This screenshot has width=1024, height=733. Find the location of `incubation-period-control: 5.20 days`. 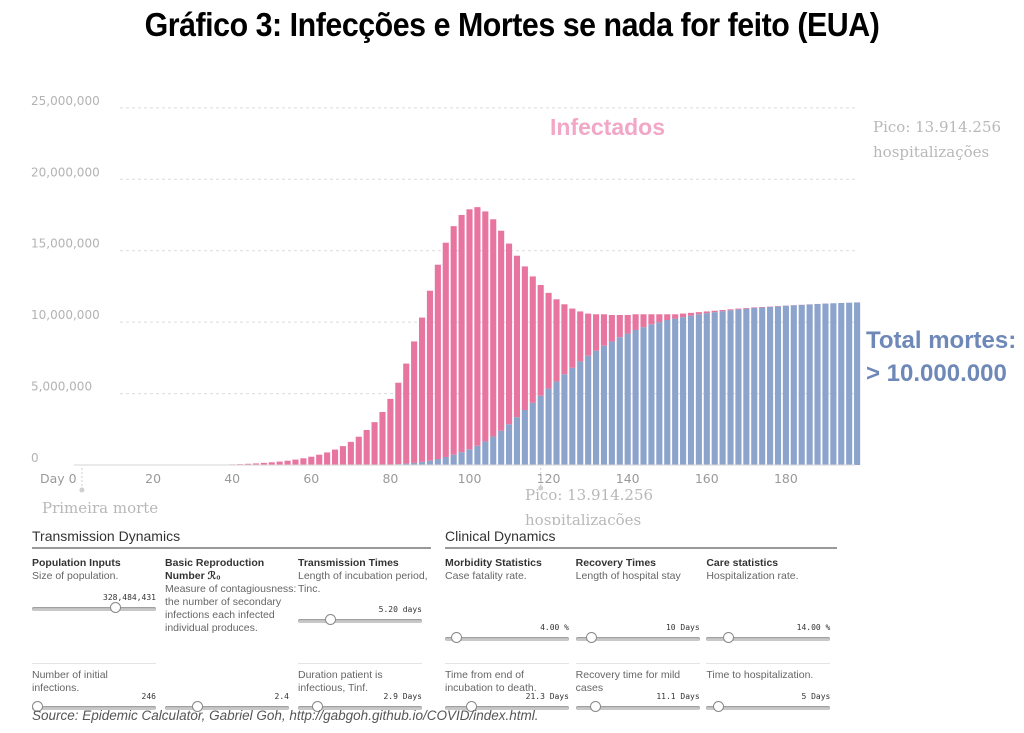

incubation-period-control: 5.20 days is located at coordinates (360, 615).